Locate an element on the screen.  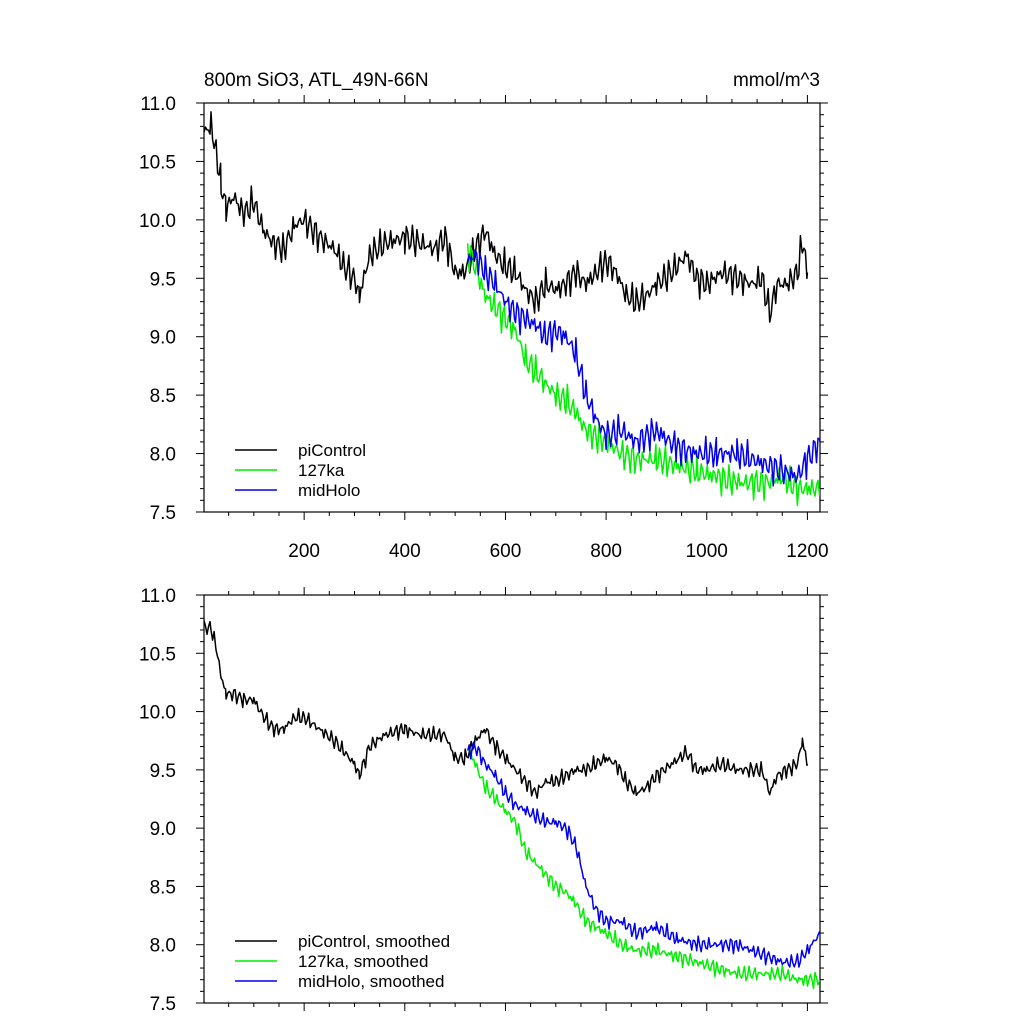
top-ytick-label: 9.0 is located at coordinates (163, 338).